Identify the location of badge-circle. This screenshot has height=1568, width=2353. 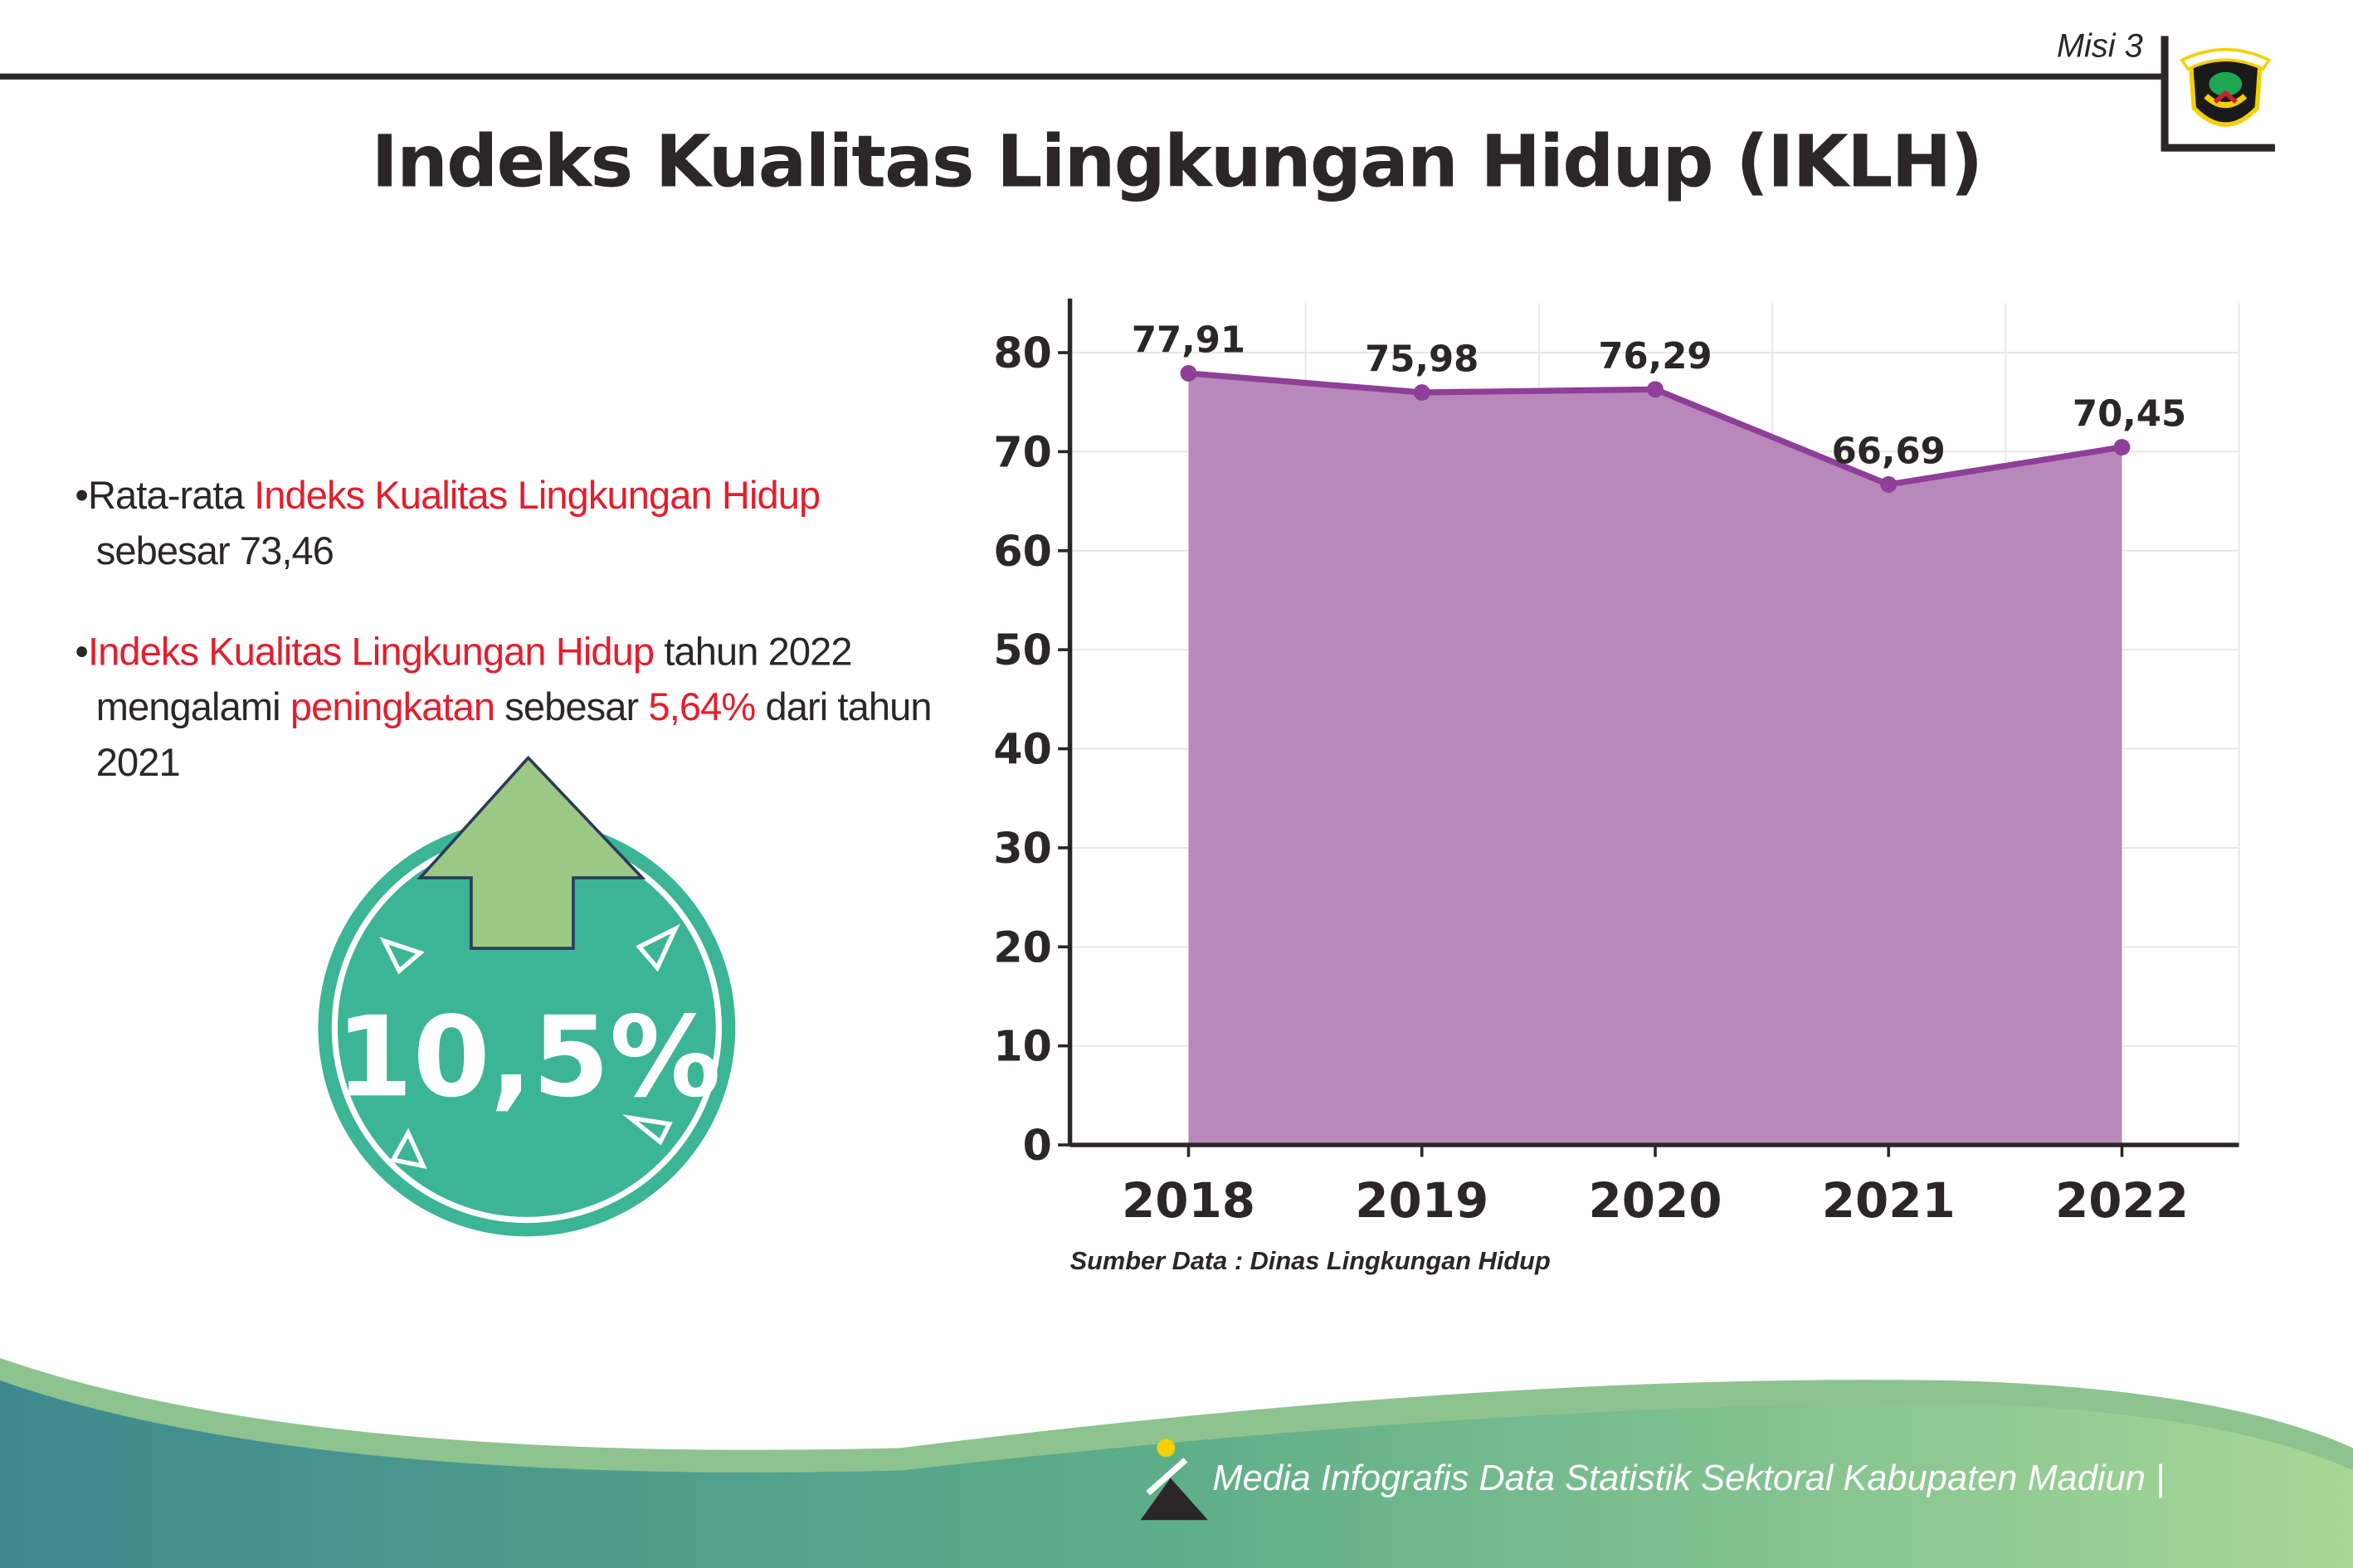
(527, 1028).